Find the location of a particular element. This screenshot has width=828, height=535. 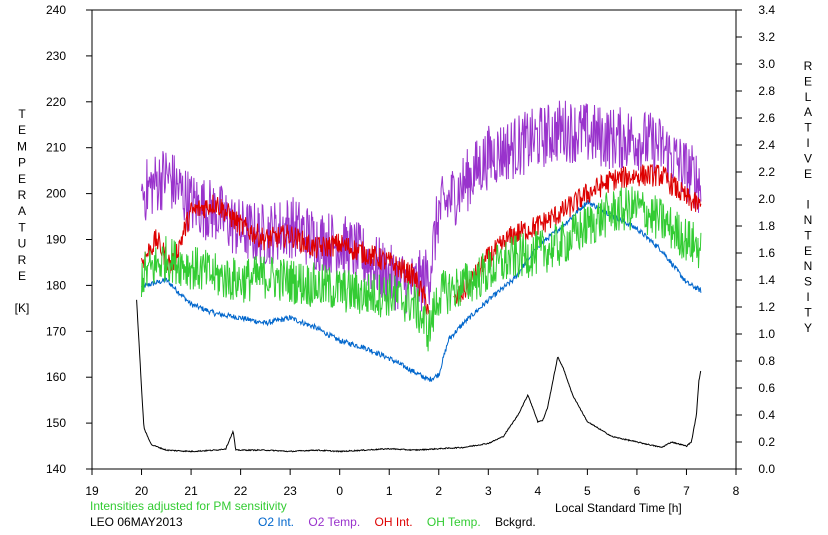

x-tick-label: 20 is located at coordinates (142, 491).